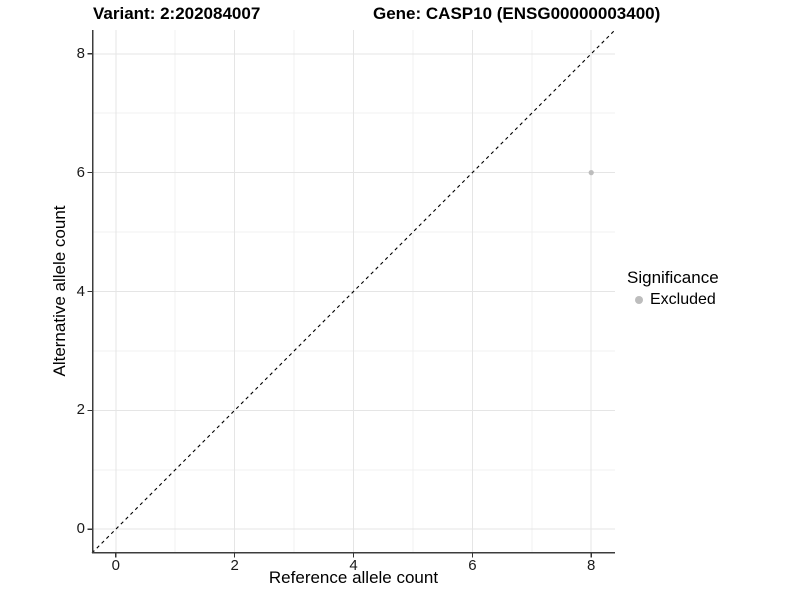 This screenshot has width=800, height=600. Describe the element at coordinates (673, 289) in the screenshot. I see `legend: Significance Excluded` at that location.